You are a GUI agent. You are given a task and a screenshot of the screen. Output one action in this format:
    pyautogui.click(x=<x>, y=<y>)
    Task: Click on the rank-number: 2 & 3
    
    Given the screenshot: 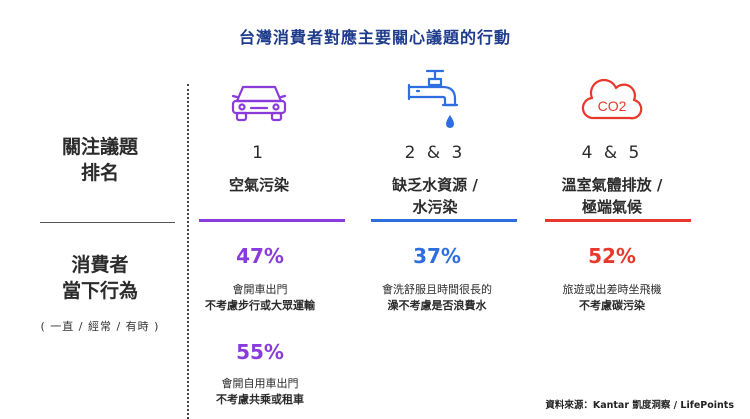 What is the action you would take?
    pyautogui.click(x=435, y=153)
    